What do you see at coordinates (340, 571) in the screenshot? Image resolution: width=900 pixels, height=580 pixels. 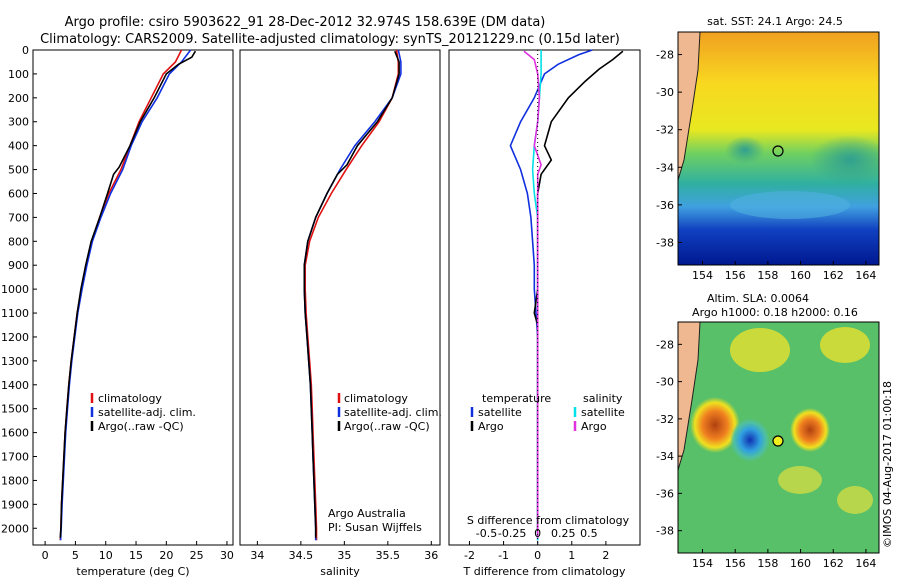 I see `salinity-x-axis-label: salinity` at bounding box center [340, 571].